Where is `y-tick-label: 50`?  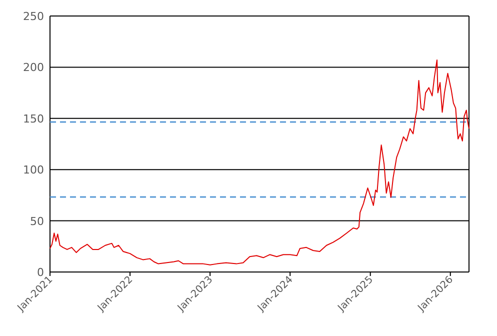
y-tick-label: 50 is located at coordinates (37, 221).